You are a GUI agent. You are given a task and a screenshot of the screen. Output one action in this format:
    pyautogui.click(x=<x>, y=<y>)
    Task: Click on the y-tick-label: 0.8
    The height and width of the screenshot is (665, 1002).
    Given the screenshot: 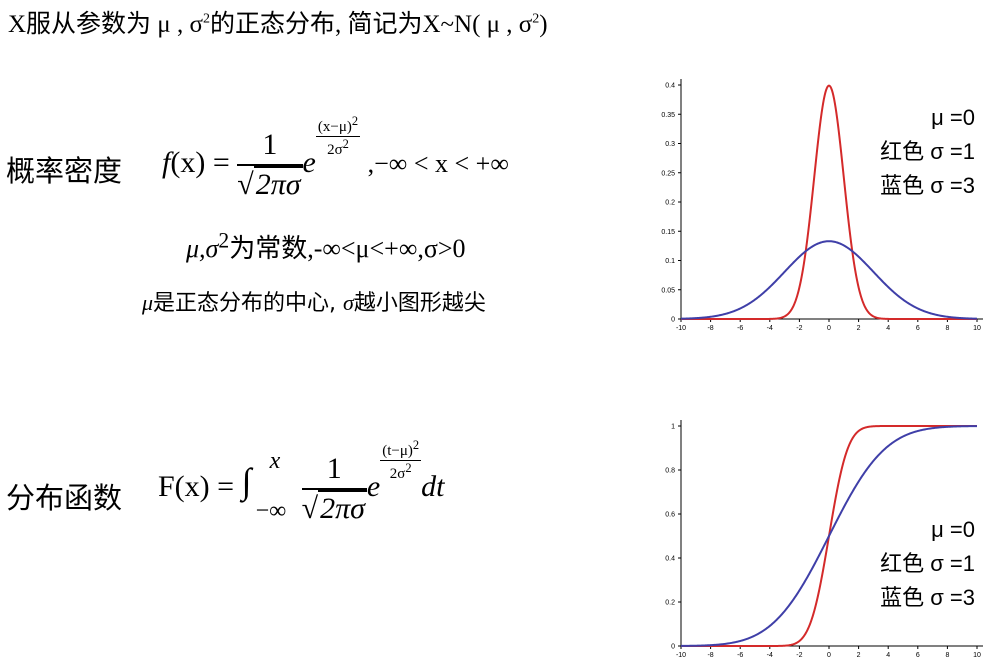 What is the action you would take?
    pyautogui.click(x=670, y=471)
    